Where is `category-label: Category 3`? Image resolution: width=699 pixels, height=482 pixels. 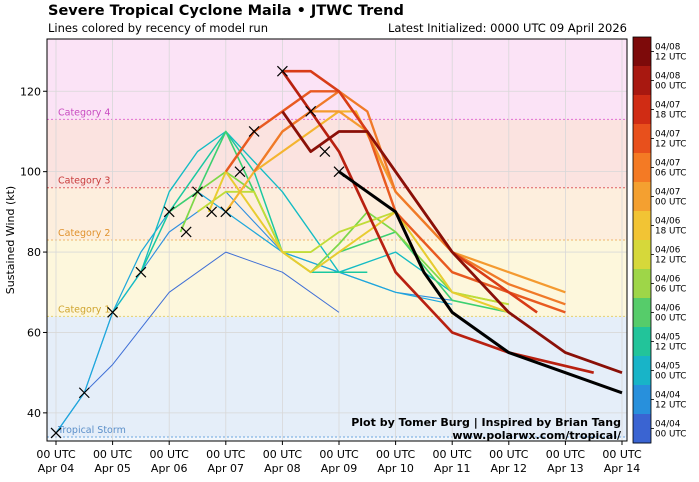
category-label: Category 3 is located at coordinates (84, 181).